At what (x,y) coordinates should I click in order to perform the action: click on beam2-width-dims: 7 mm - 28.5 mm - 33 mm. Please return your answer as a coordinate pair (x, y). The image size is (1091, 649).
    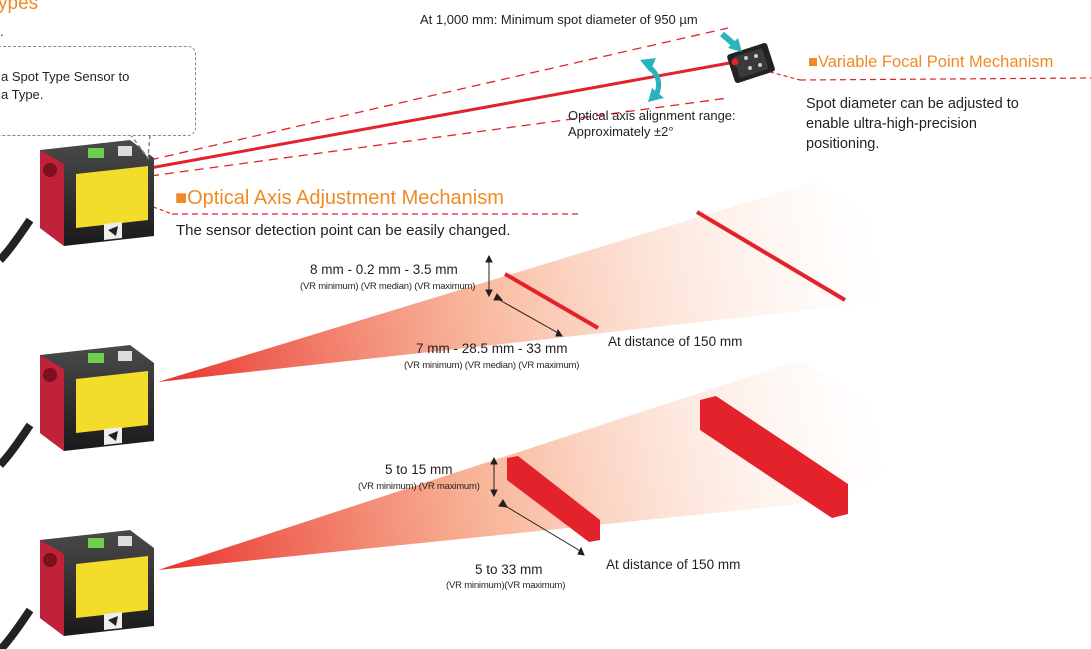
    Looking at the image, I should click on (492, 348).